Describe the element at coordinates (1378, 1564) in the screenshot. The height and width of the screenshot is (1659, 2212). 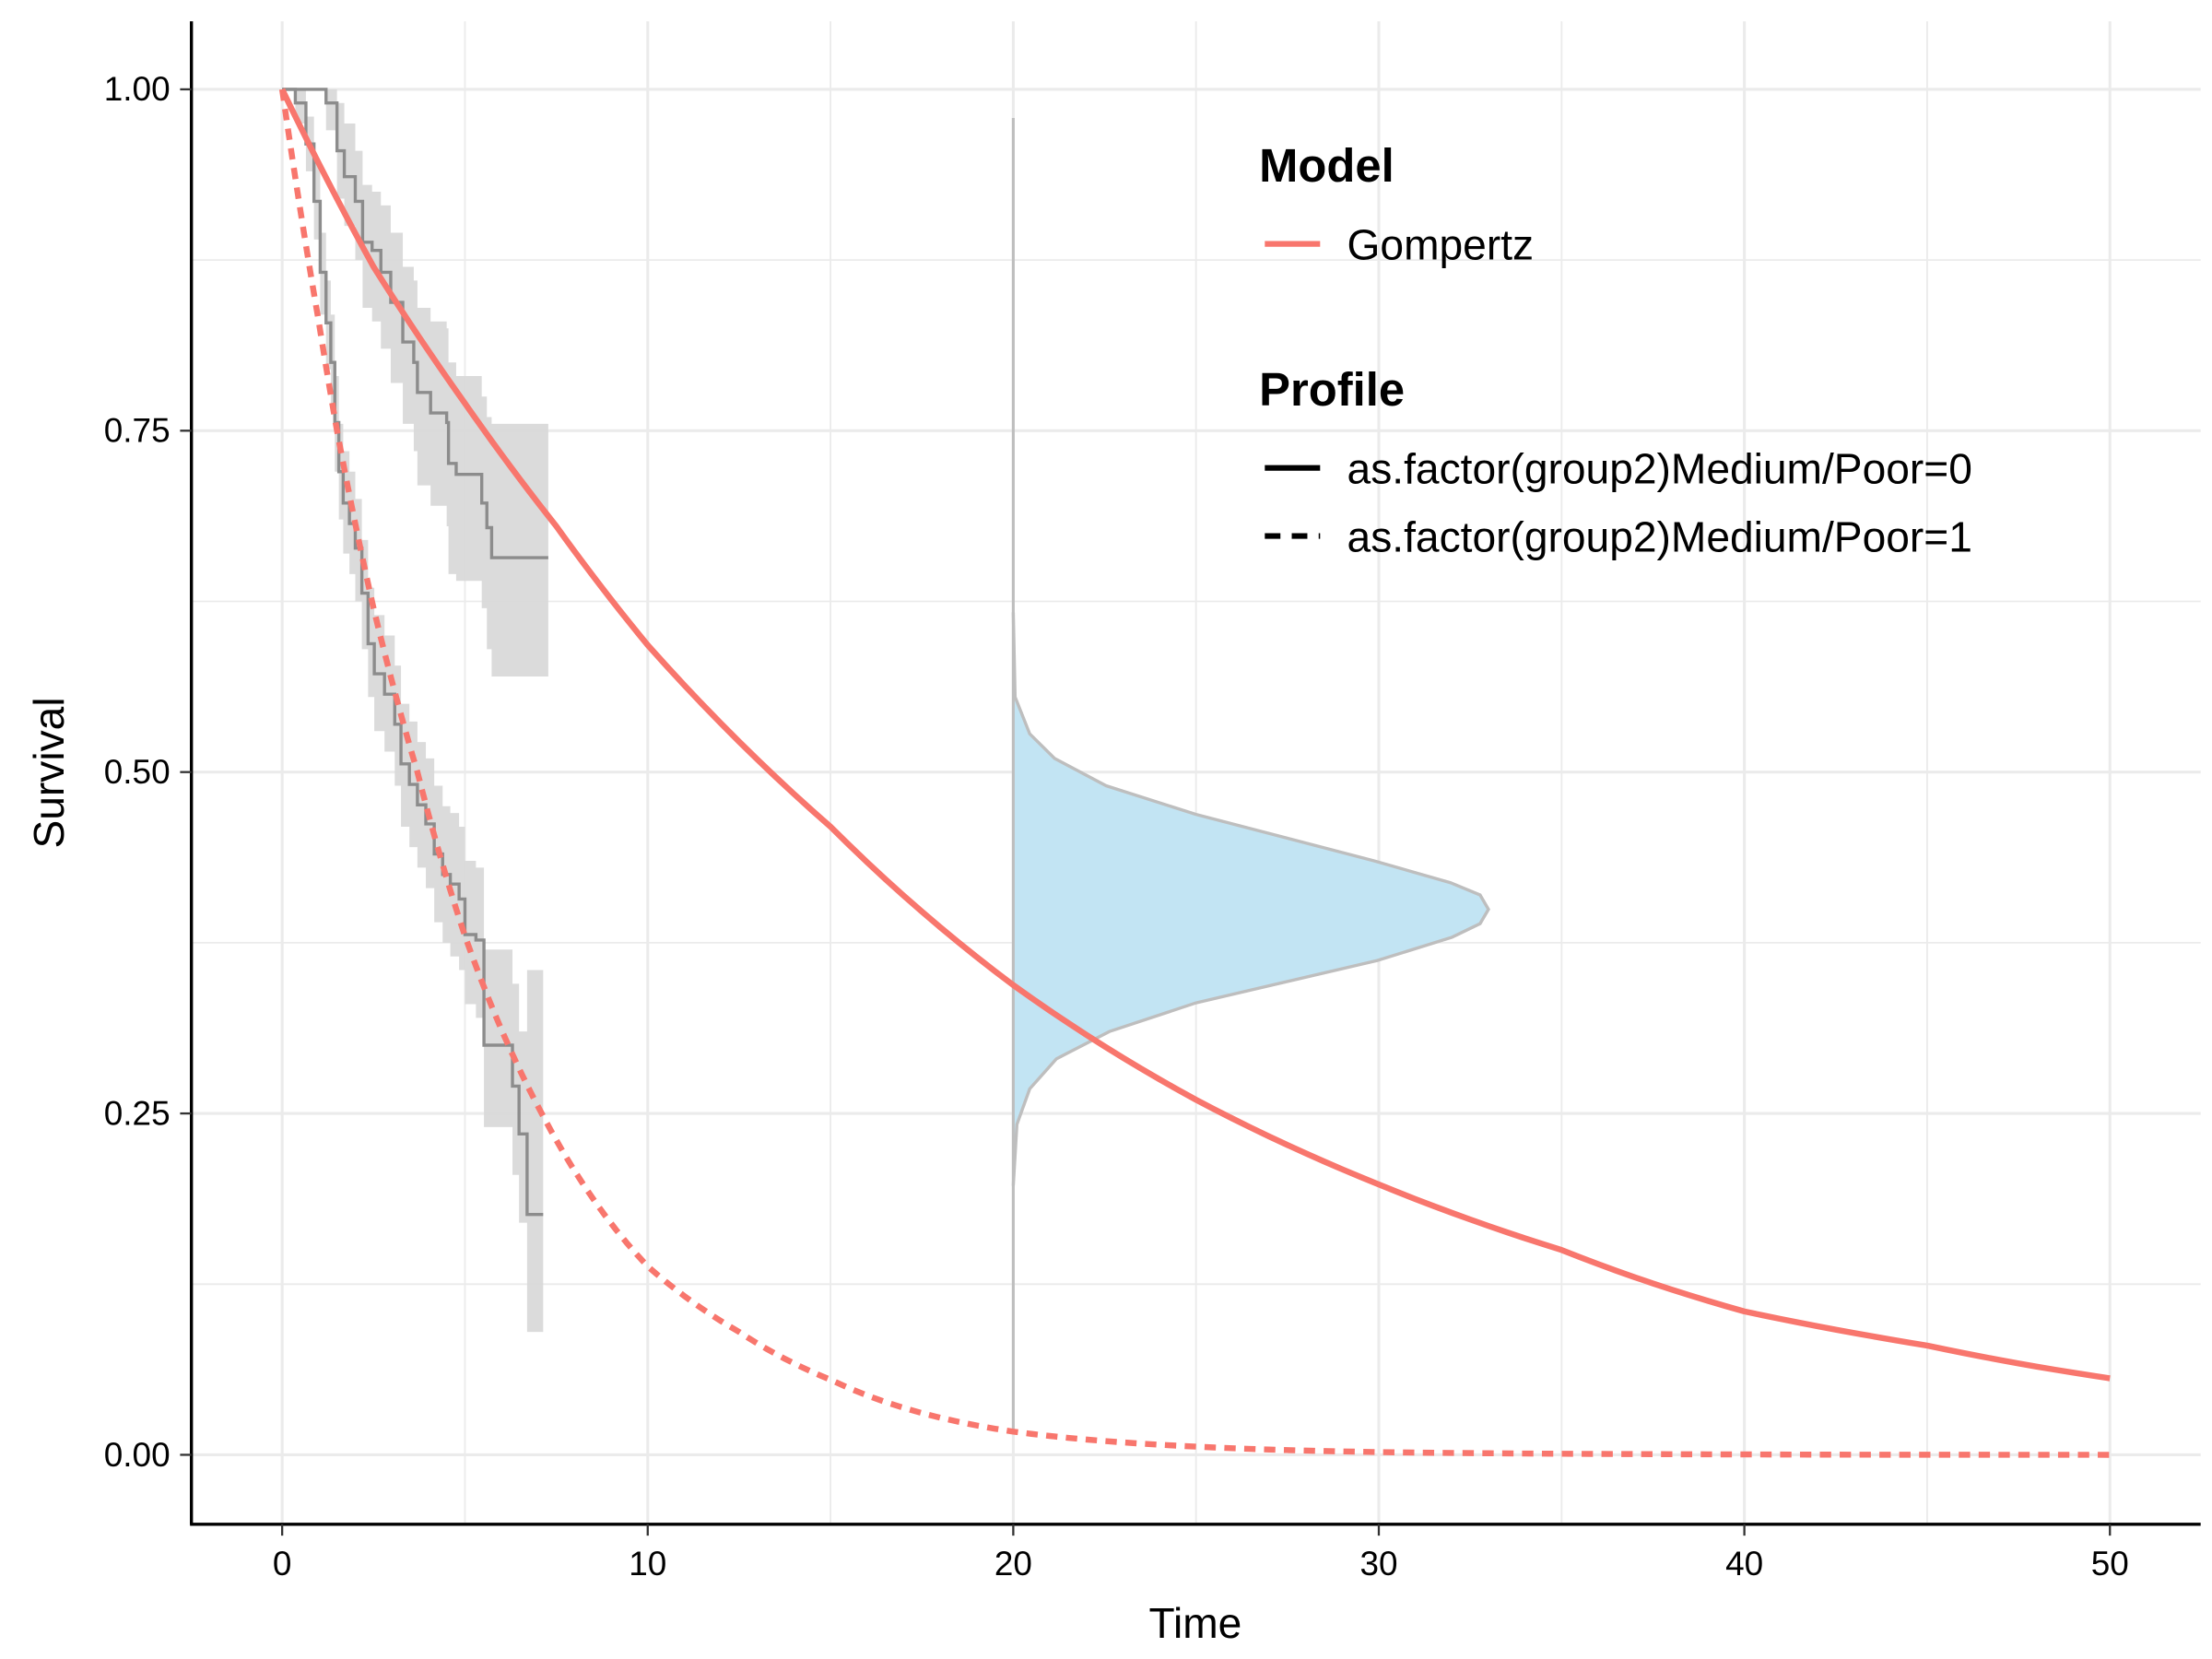
I see `x-tick-label: 30` at that location.